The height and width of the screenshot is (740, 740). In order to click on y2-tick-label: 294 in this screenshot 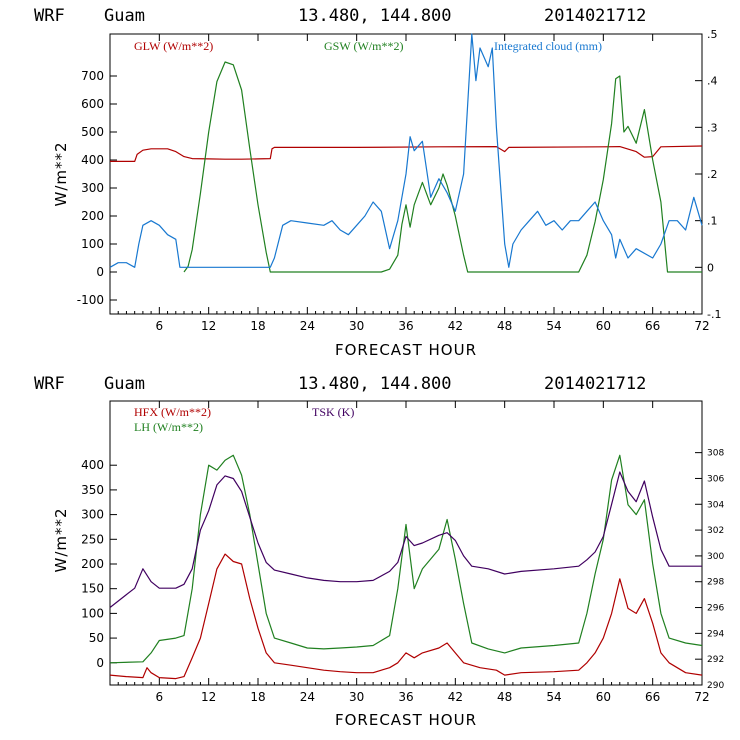, I will do `click(715, 634)`.